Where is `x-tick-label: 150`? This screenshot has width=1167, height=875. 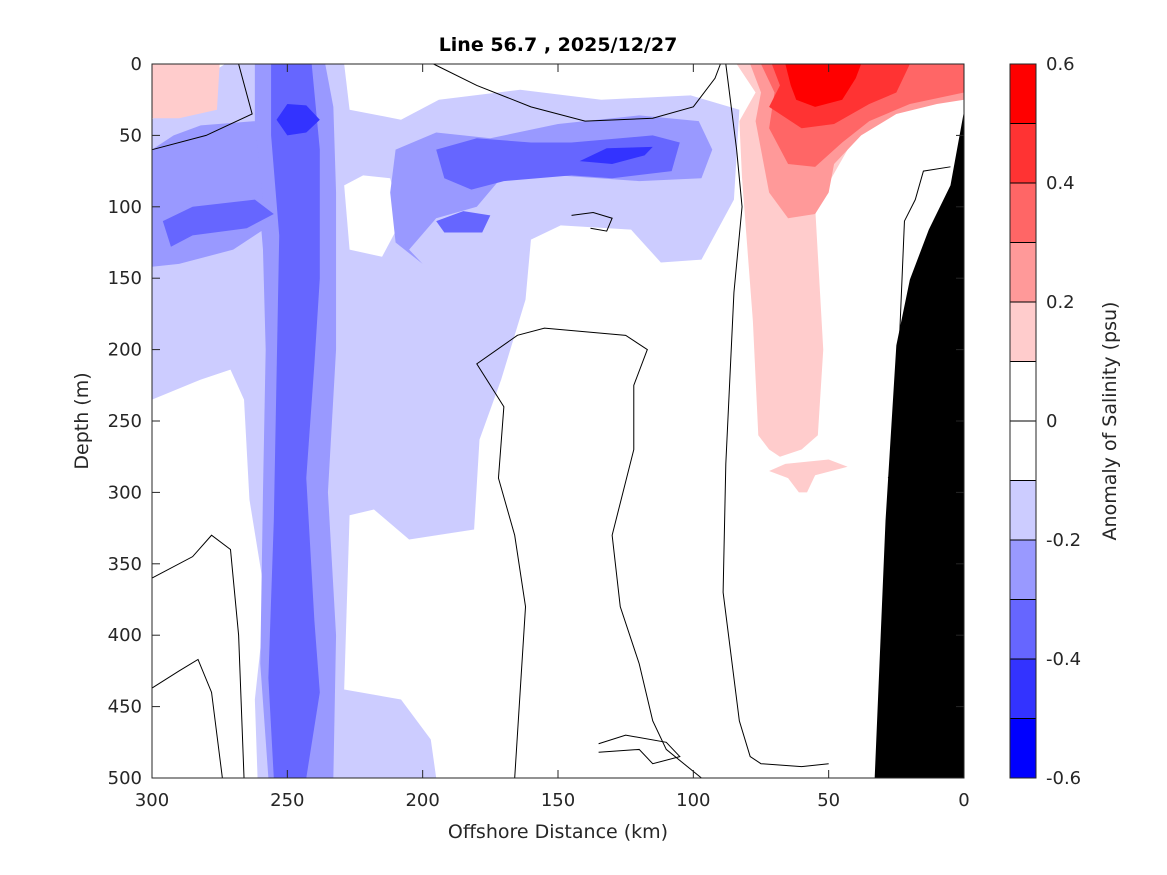
x-tick-label: 150 is located at coordinates (558, 800).